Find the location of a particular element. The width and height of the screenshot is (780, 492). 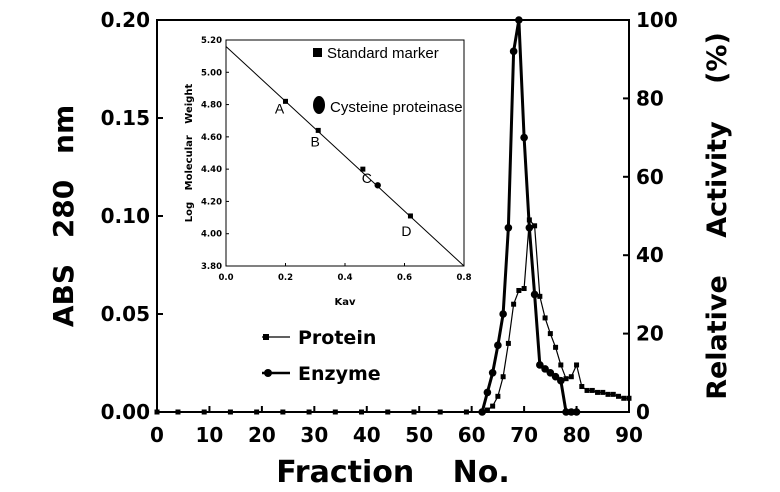

inset-series: A B C D is located at coordinates (345, 156).